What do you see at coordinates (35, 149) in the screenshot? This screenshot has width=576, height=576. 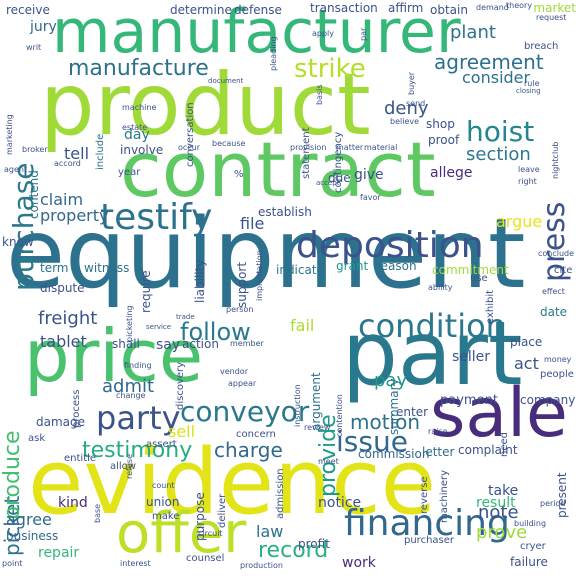 I see `word-broker: broker` at bounding box center [35, 149].